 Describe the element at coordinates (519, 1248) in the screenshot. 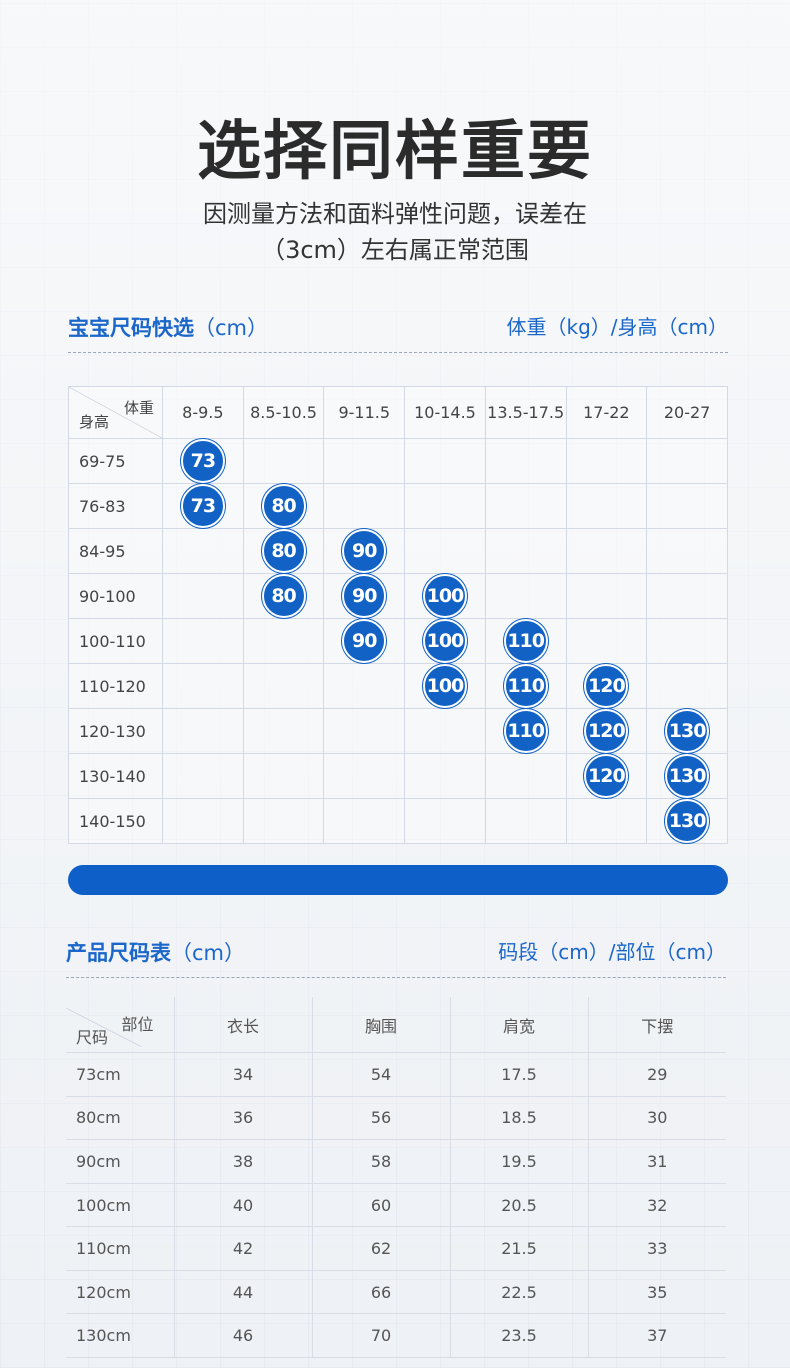

I see `measure-cell: 21.5` at that location.